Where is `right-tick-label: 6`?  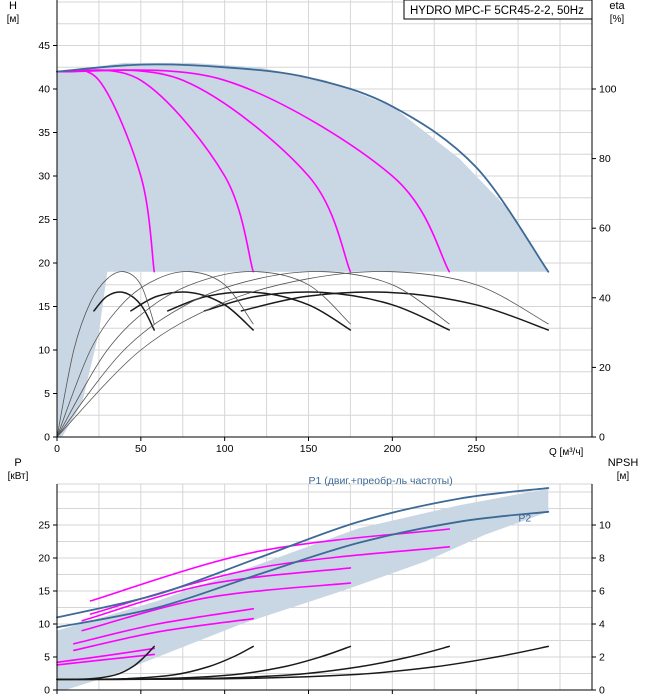 right-tick-label: 6 is located at coordinates (602, 592).